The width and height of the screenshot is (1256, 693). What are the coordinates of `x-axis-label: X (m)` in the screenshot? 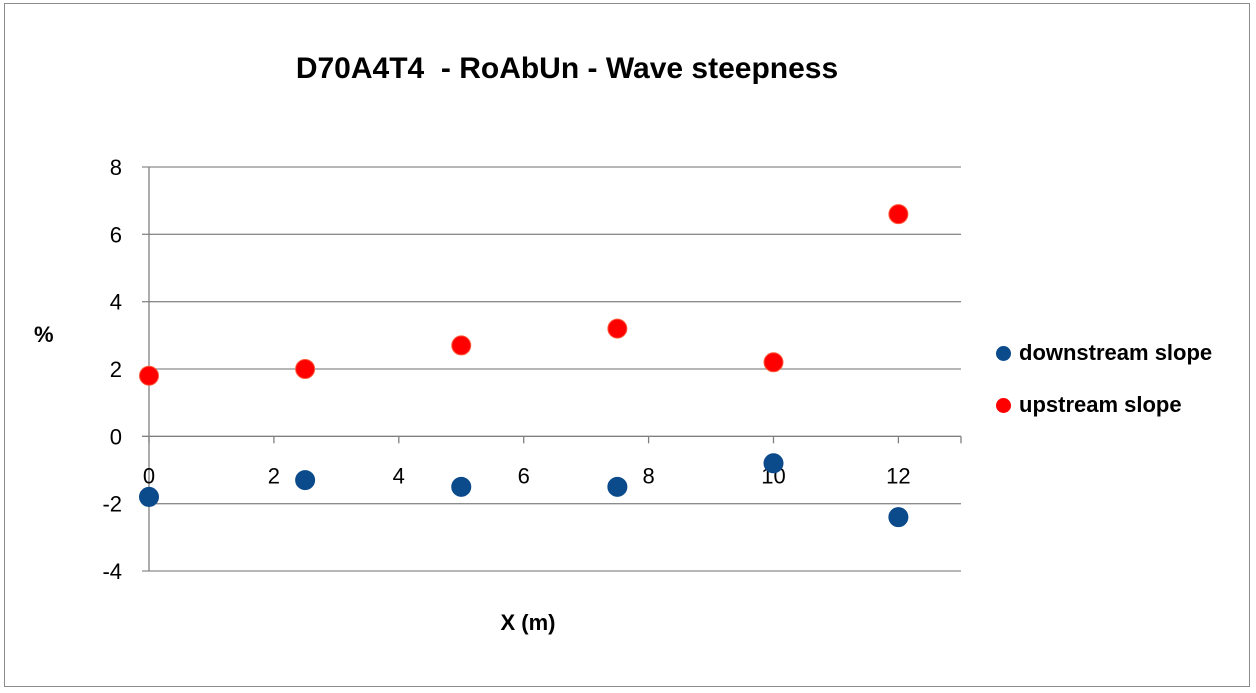 It's located at (528, 622).